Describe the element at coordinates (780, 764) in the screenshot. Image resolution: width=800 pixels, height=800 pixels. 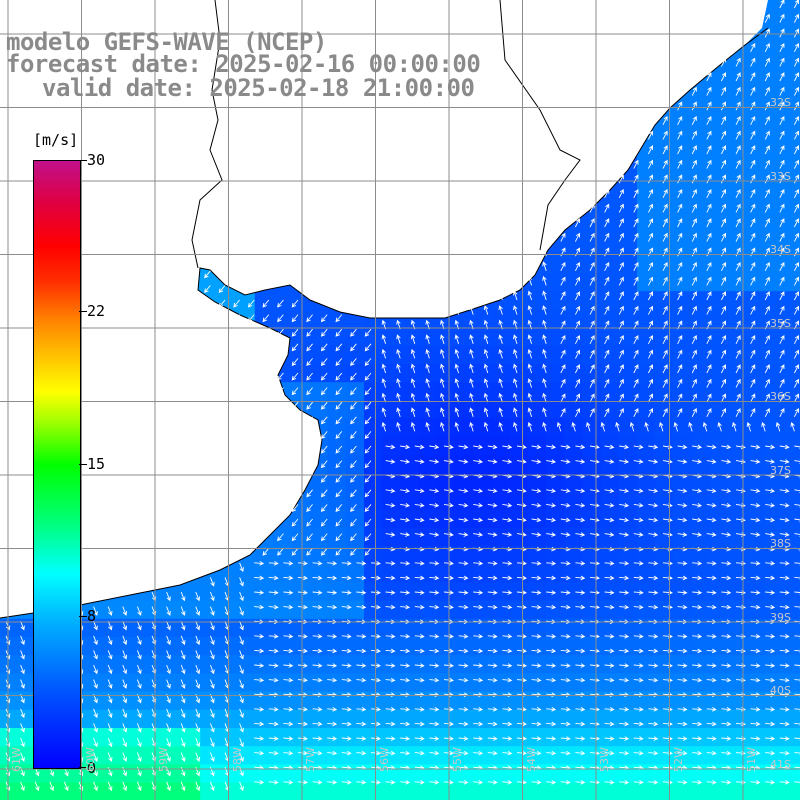
I see `lat-label: 41S` at that location.